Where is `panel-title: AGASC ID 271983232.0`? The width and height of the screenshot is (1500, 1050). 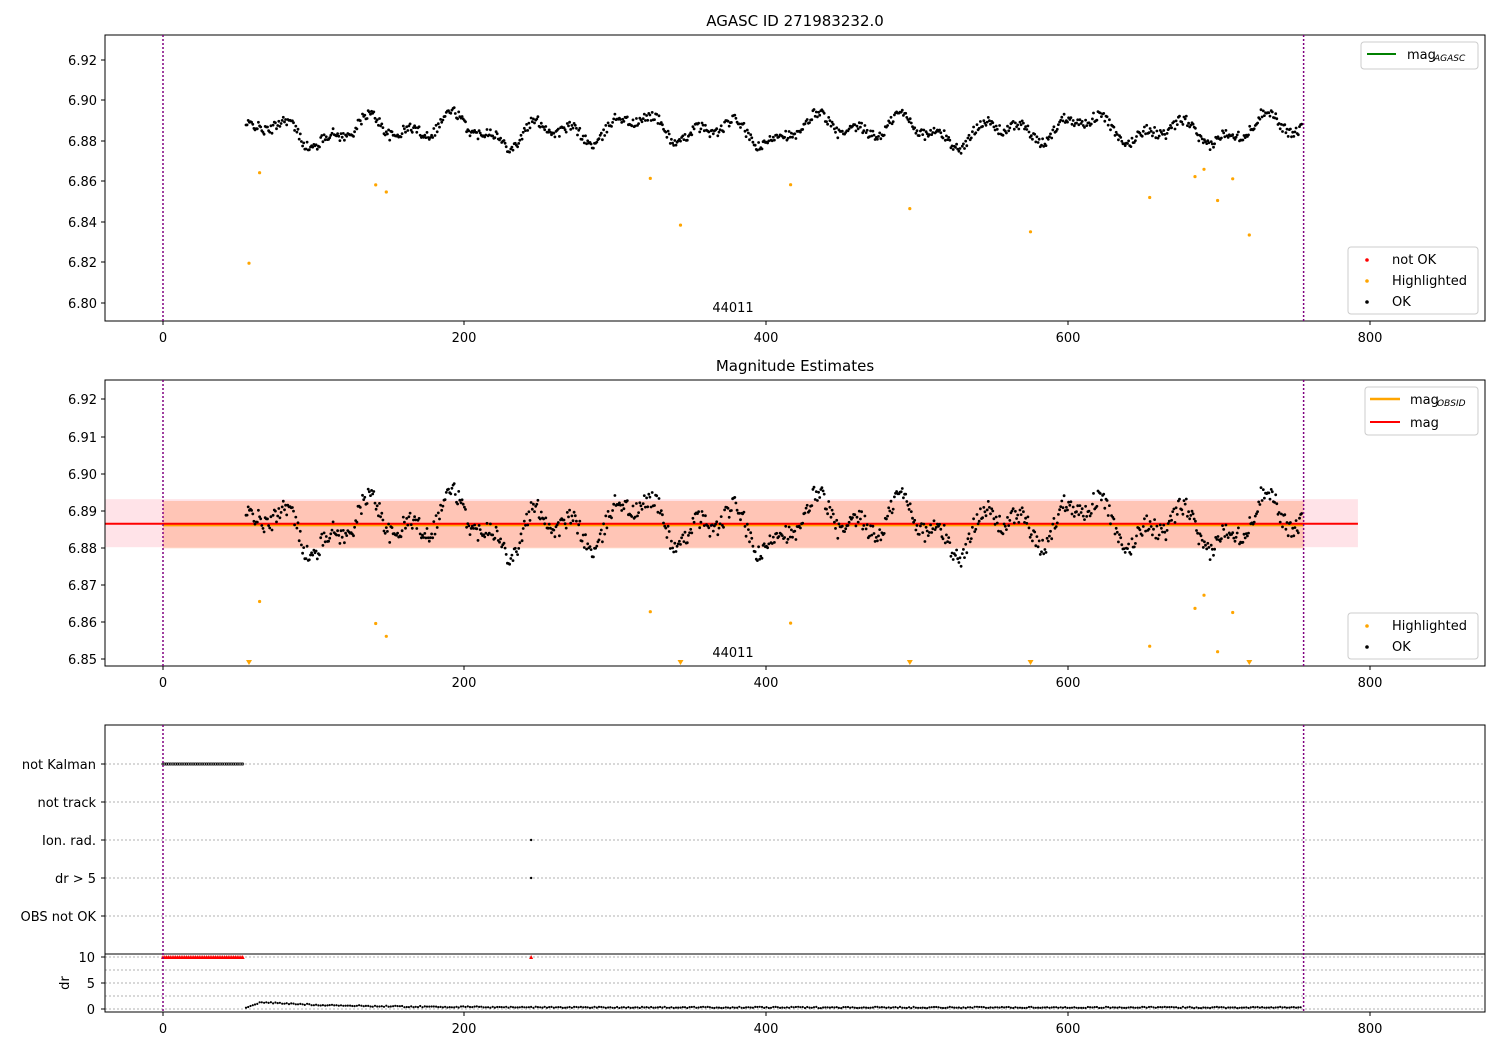 panel-title: AGASC ID 271983232.0 is located at coordinates (795, 21).